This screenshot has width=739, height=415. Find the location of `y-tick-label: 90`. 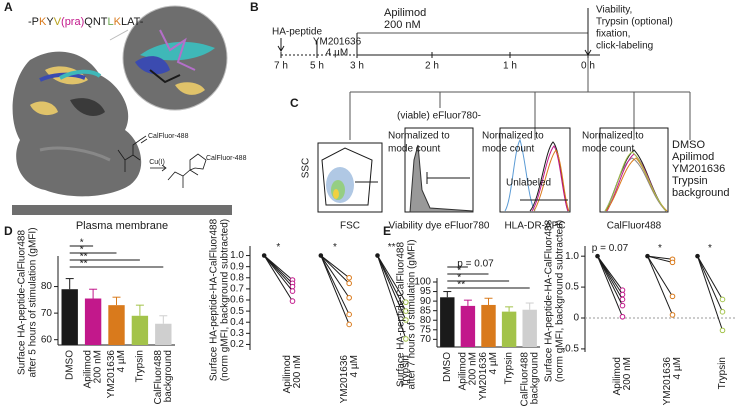

y-tick-label: 90 is located at coordinates (426, 301).